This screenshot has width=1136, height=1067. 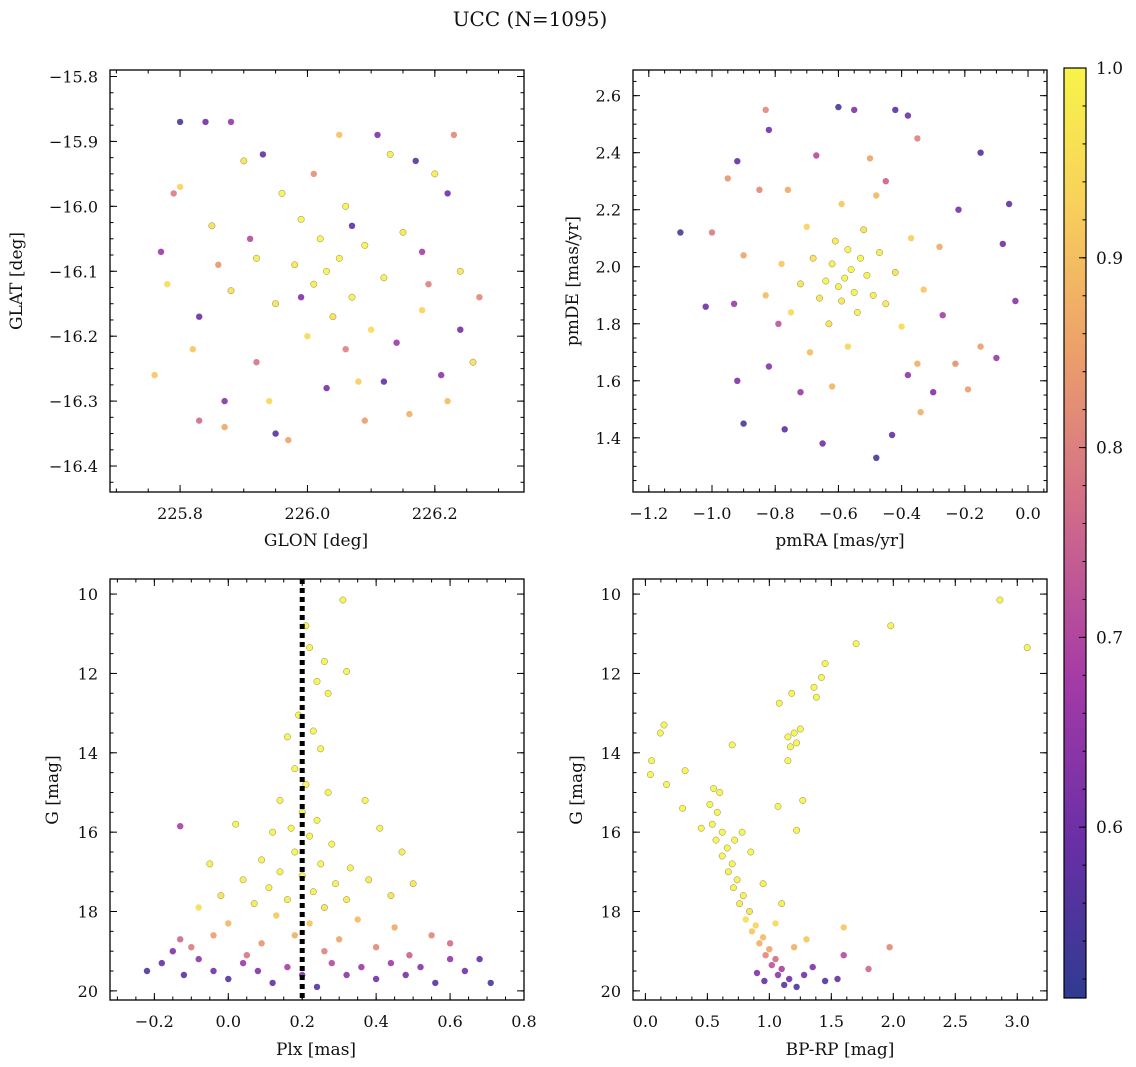 I want to click on y-tick-label: 10, so click(x=88, y=594).